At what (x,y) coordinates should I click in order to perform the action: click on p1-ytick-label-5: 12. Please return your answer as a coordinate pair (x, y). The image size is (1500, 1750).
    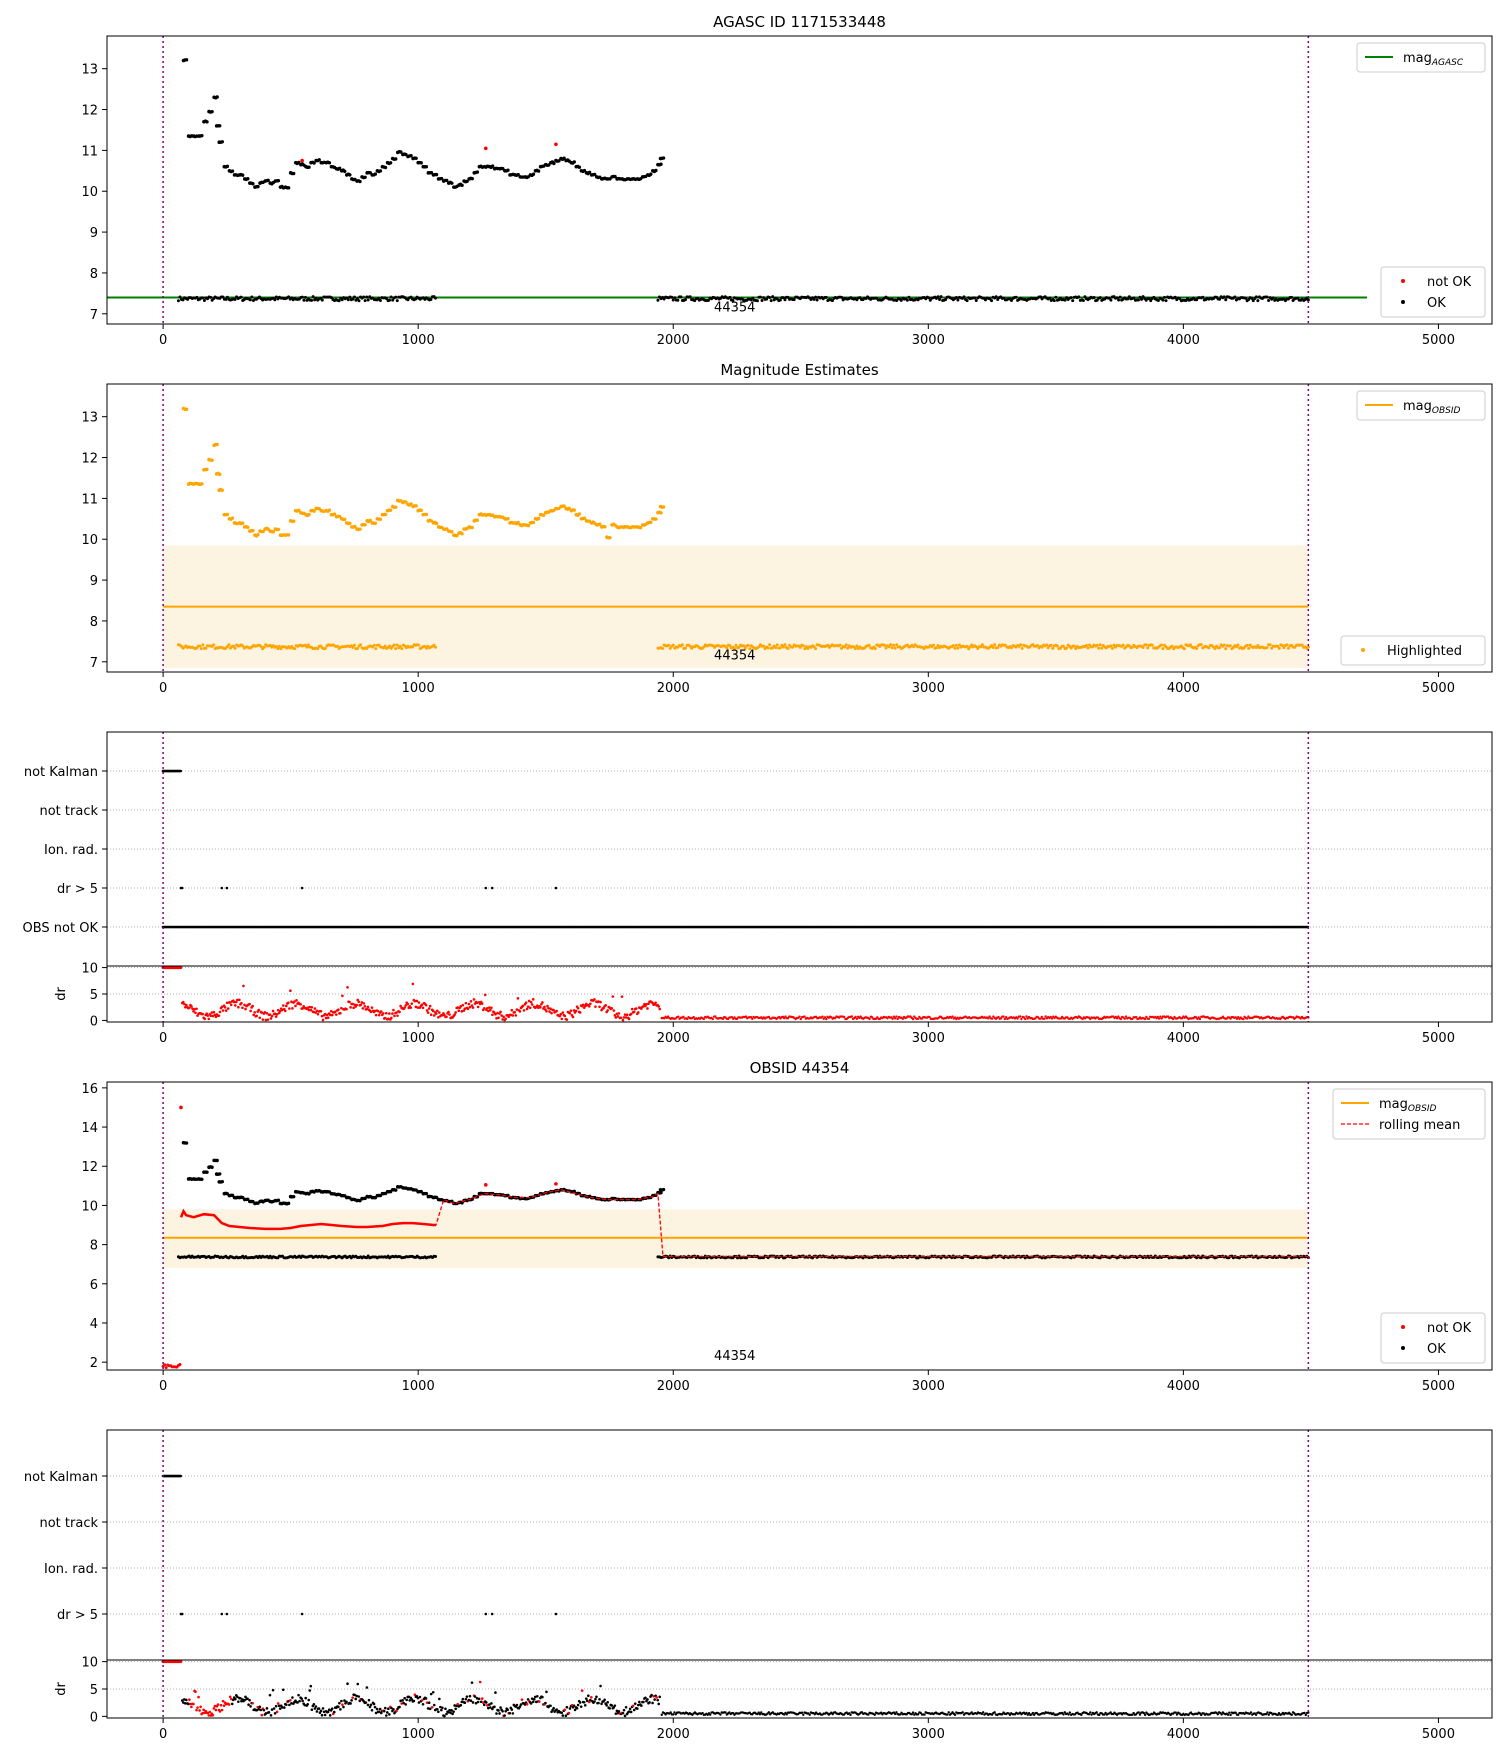
    Looking at the image, I should click on (89, 111).